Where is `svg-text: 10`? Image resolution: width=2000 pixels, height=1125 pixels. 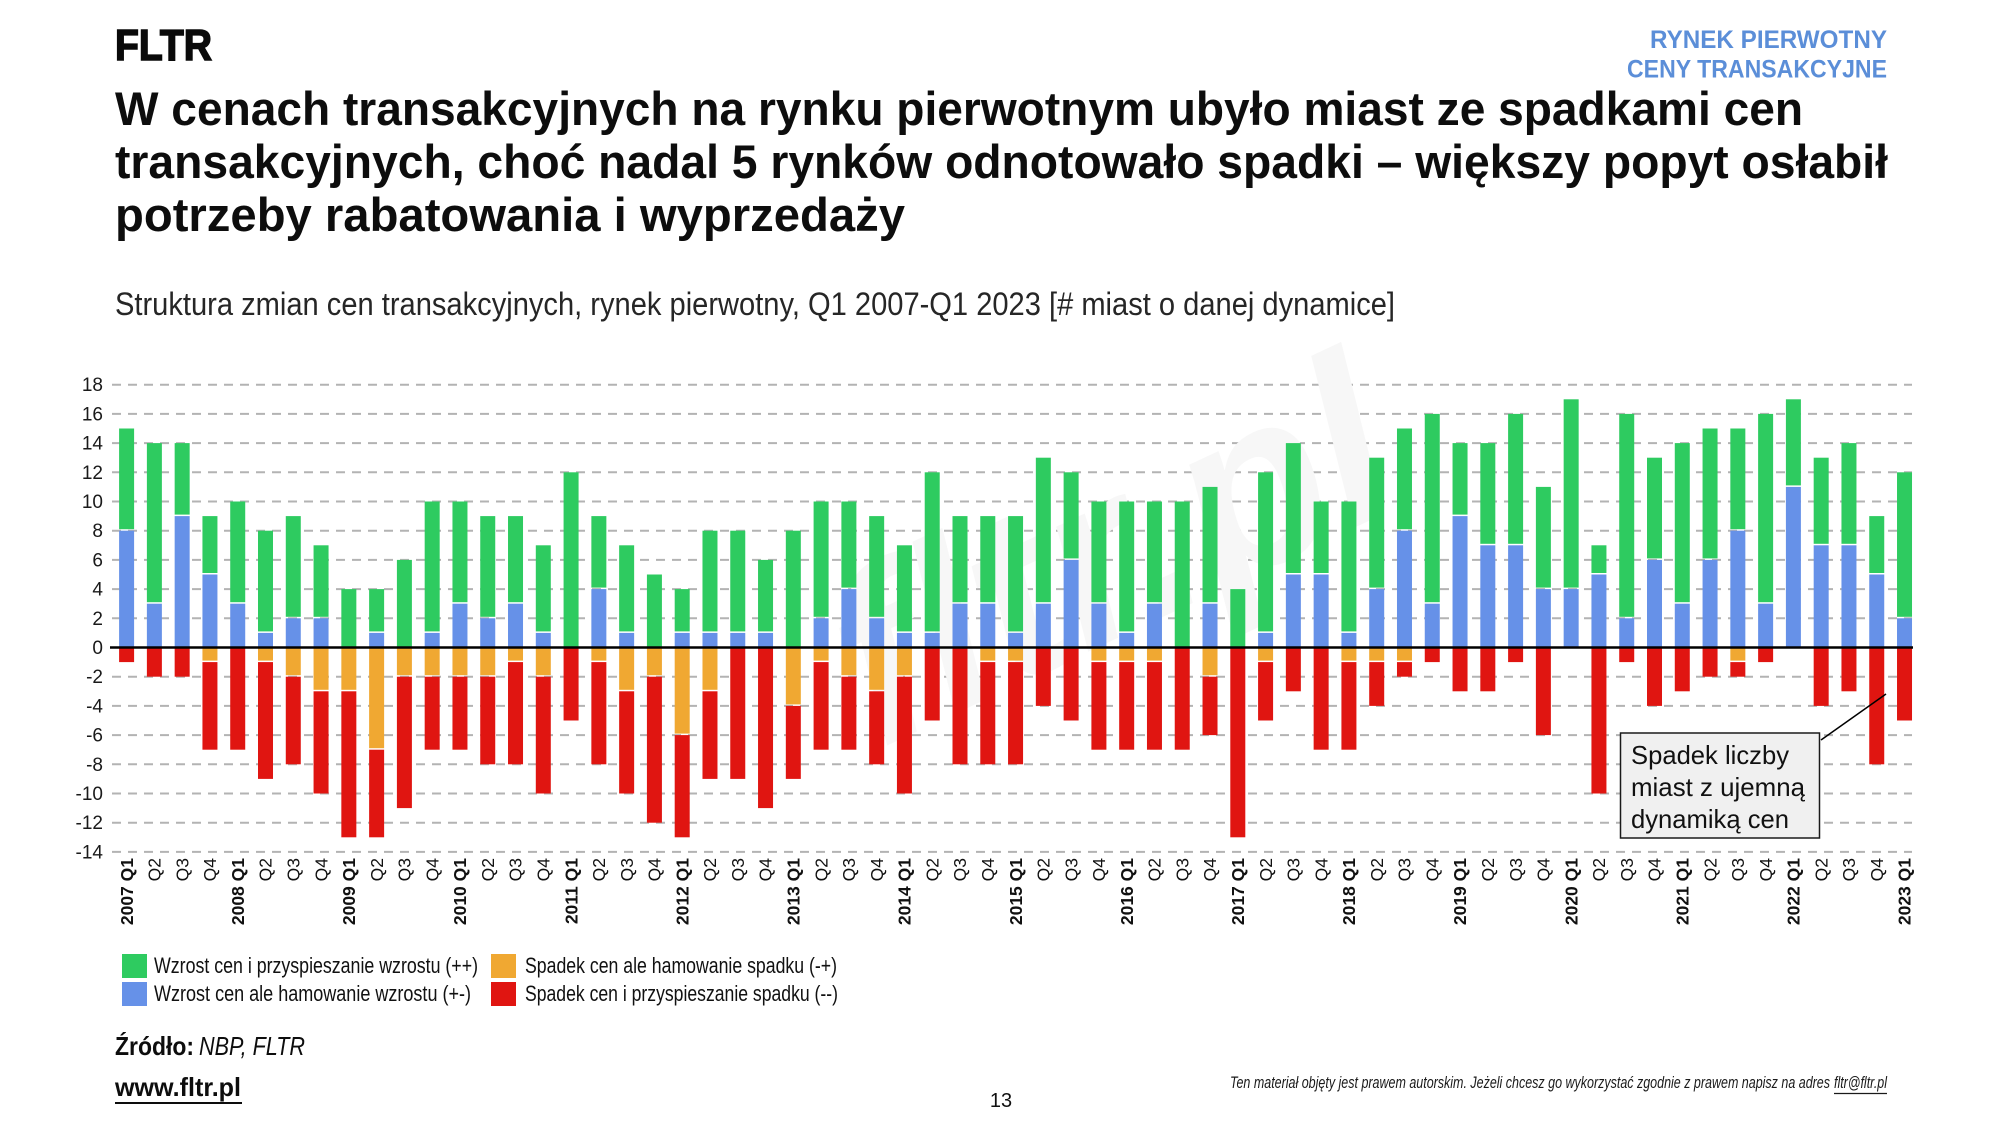
svg-text: 10 is located at coordinates (92, 502).